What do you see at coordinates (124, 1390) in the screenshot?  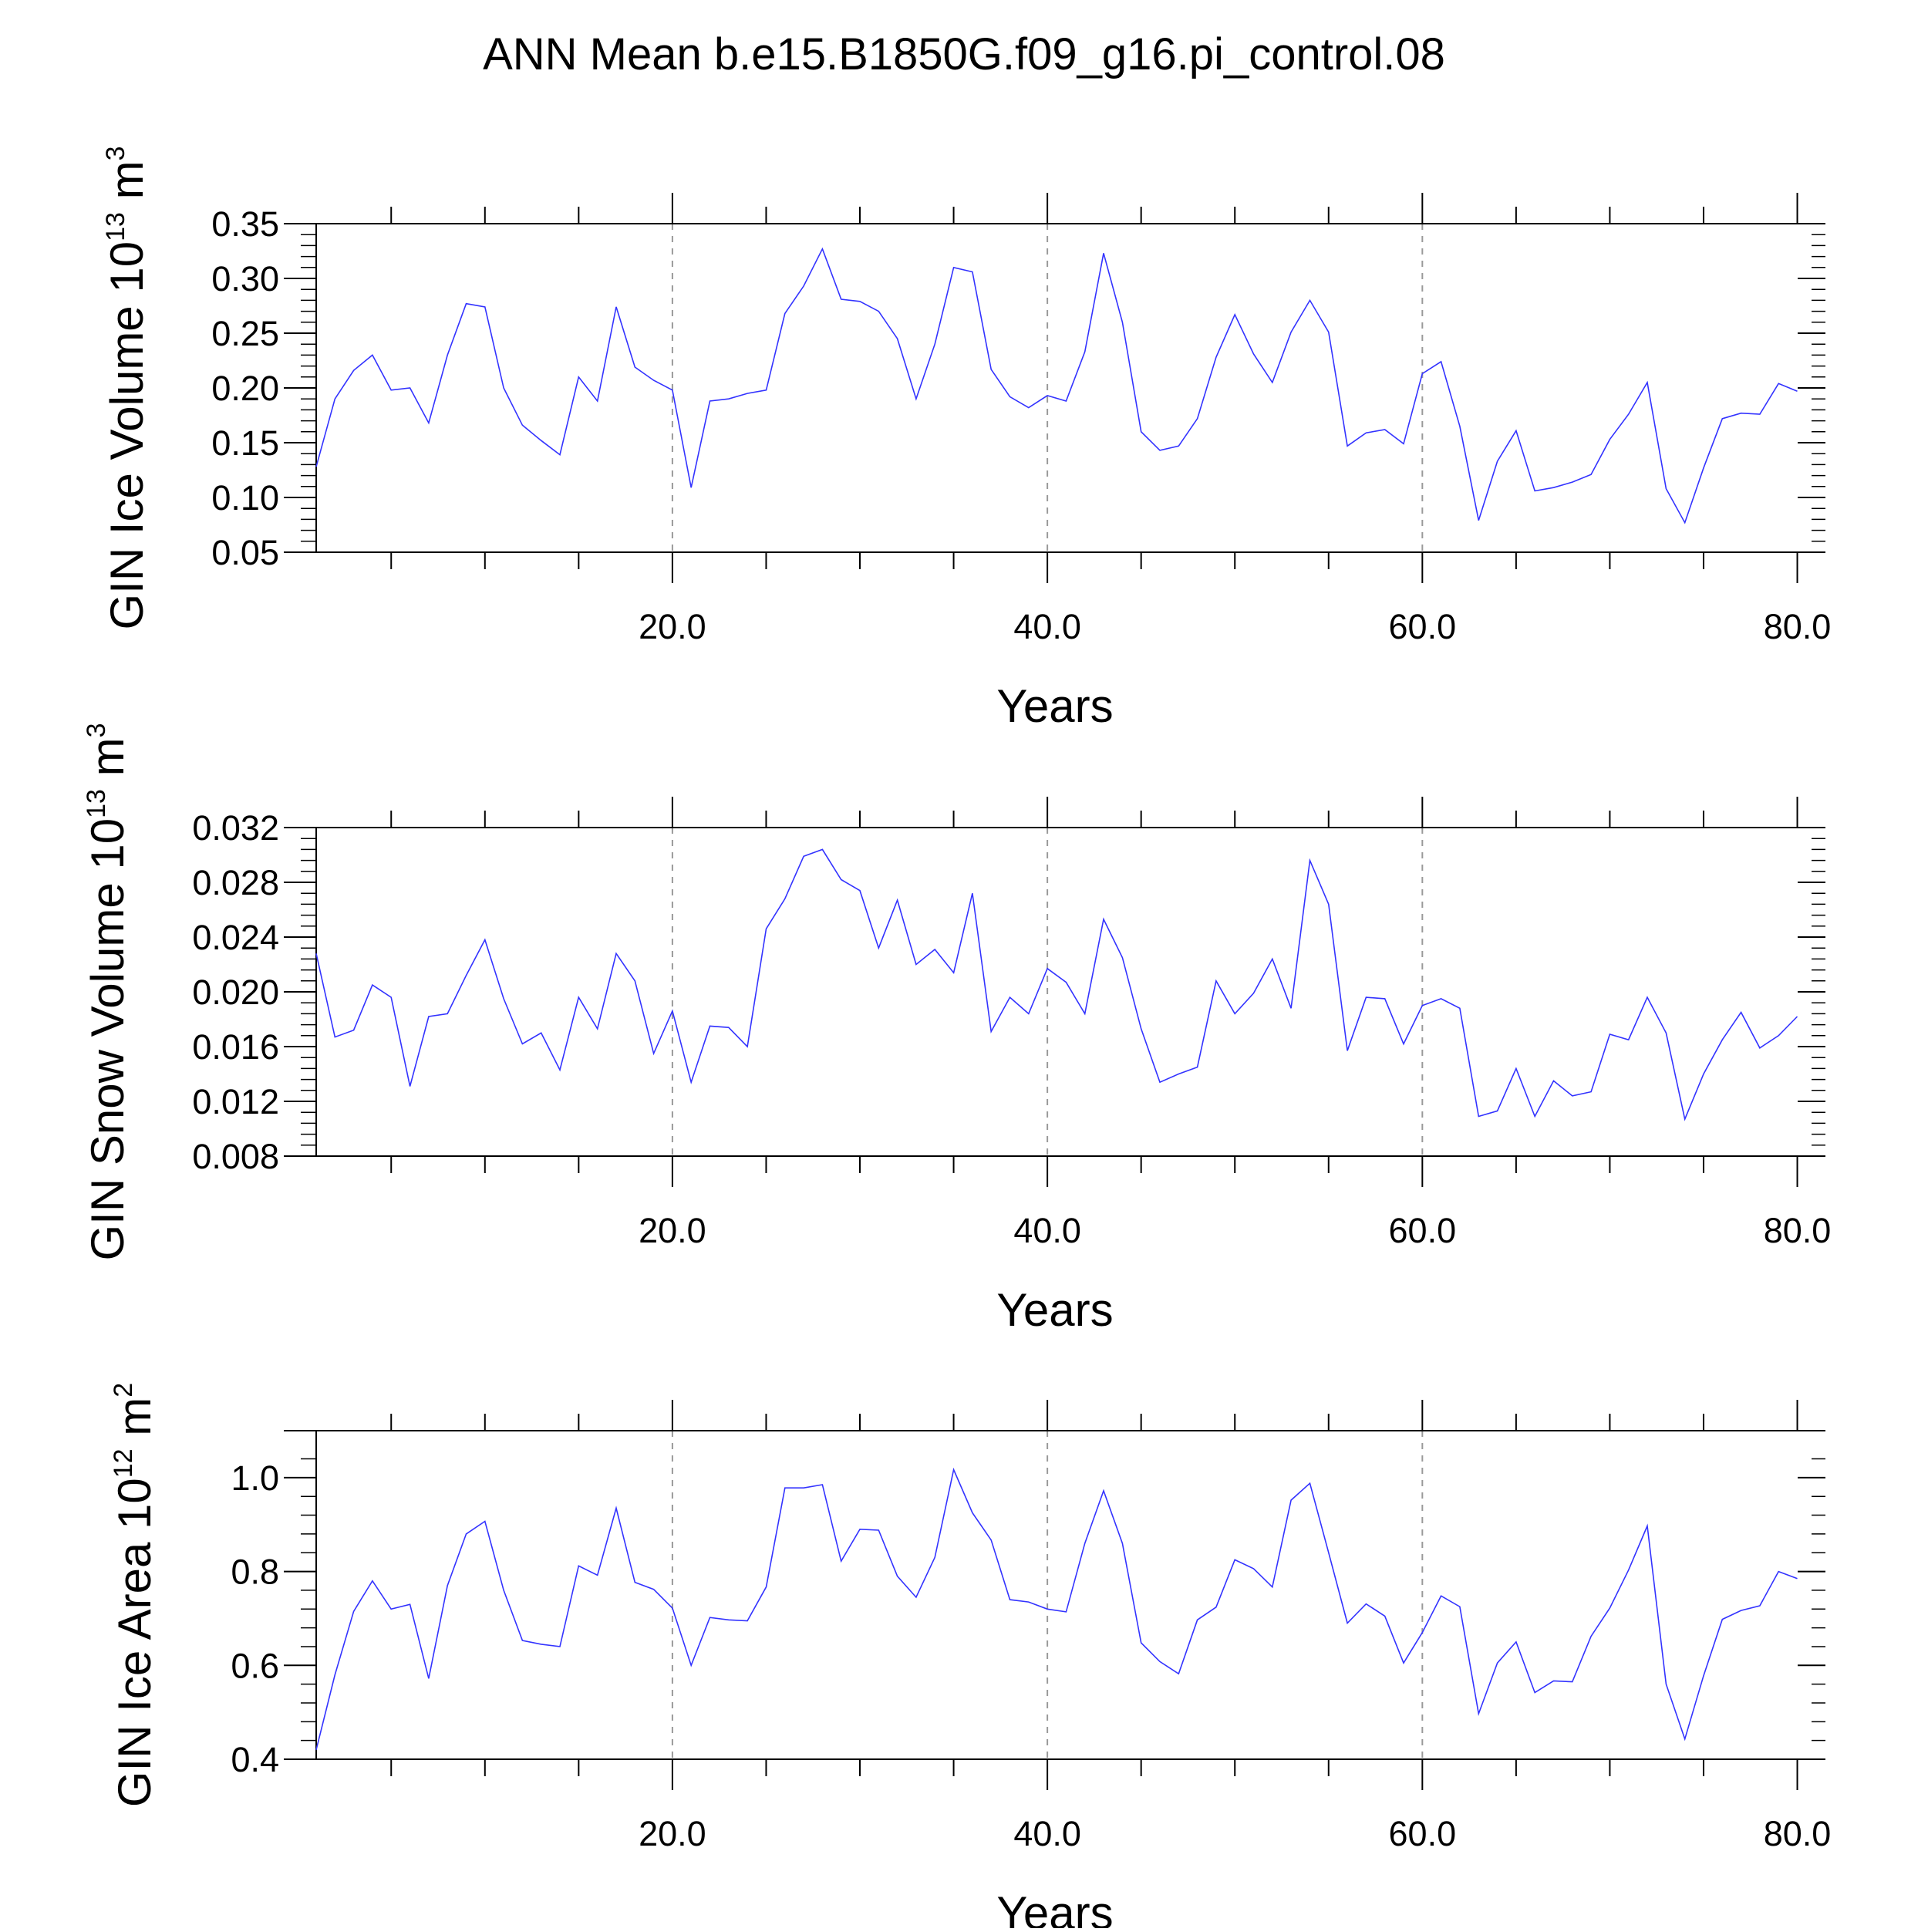 I see `y-axis-title-unit-exponent: 2` at bounding box center [124, 1390].